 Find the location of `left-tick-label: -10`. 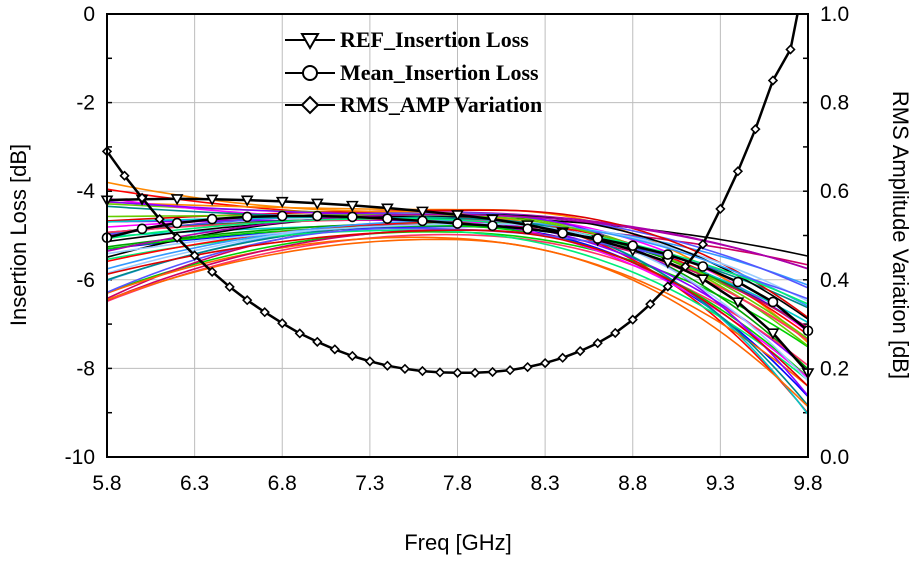

left-tick-label: -10 is located at coordinates (80, 457).